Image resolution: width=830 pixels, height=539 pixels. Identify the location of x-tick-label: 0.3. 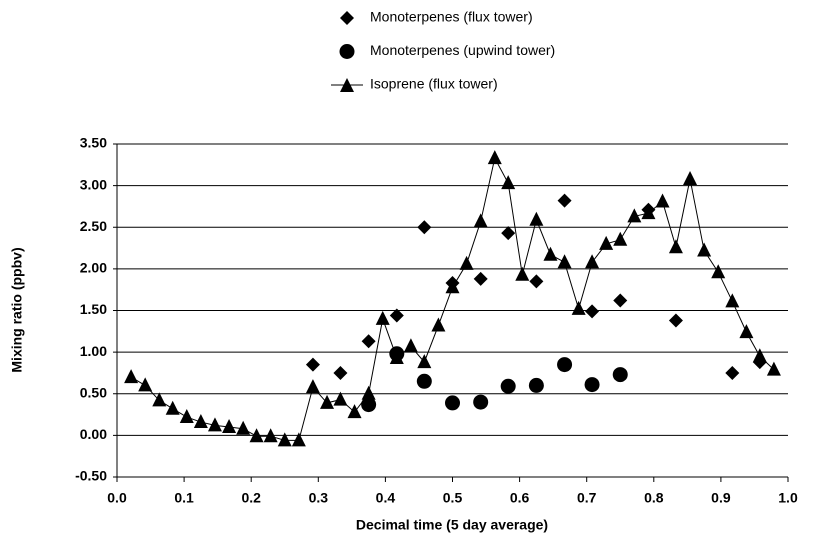
(319, 498).